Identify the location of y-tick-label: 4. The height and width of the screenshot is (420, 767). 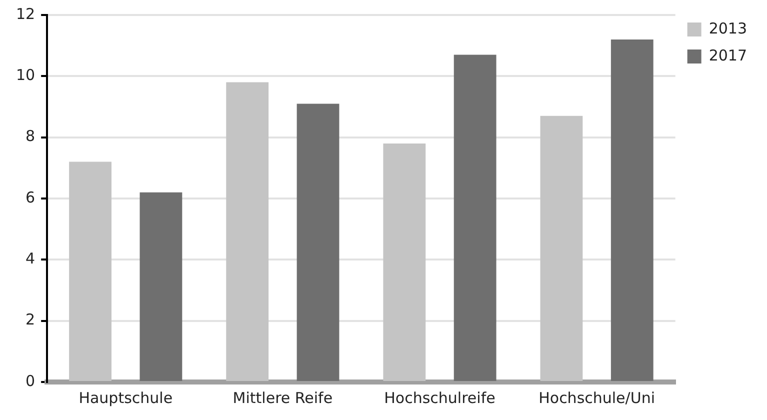
(31, 259).